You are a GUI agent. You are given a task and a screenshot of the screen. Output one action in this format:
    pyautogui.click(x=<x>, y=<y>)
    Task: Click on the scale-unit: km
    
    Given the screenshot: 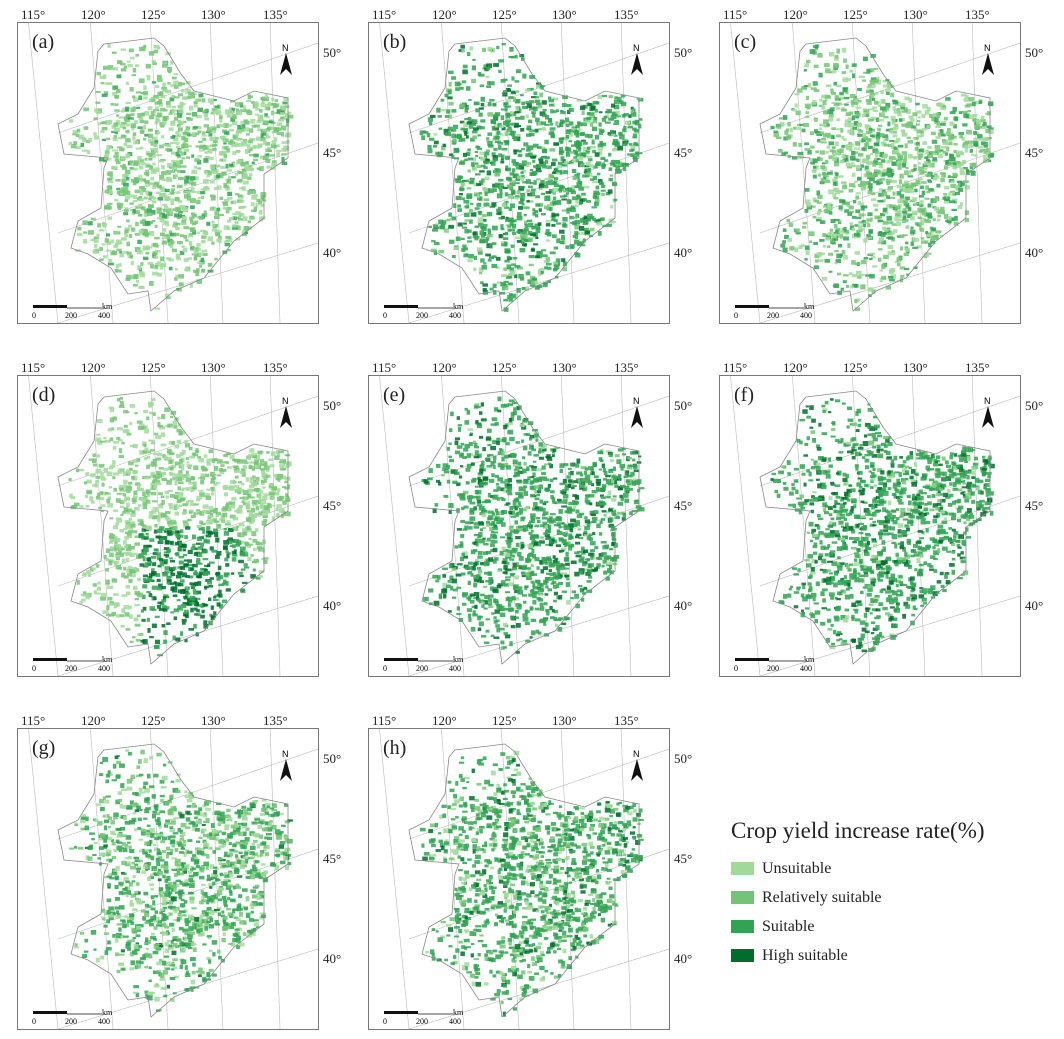 What is the action you would take?
    pyautogui.click(x=809, y=306)
    